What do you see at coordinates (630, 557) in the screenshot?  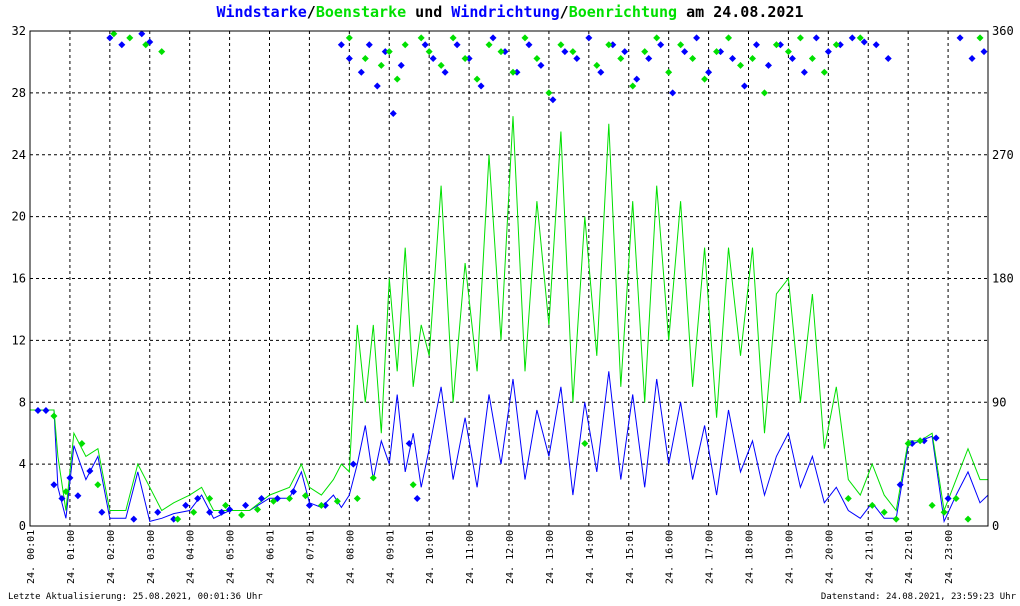 I see `x-tick-label: 24. 15:01` at bounding box center [630, 557].